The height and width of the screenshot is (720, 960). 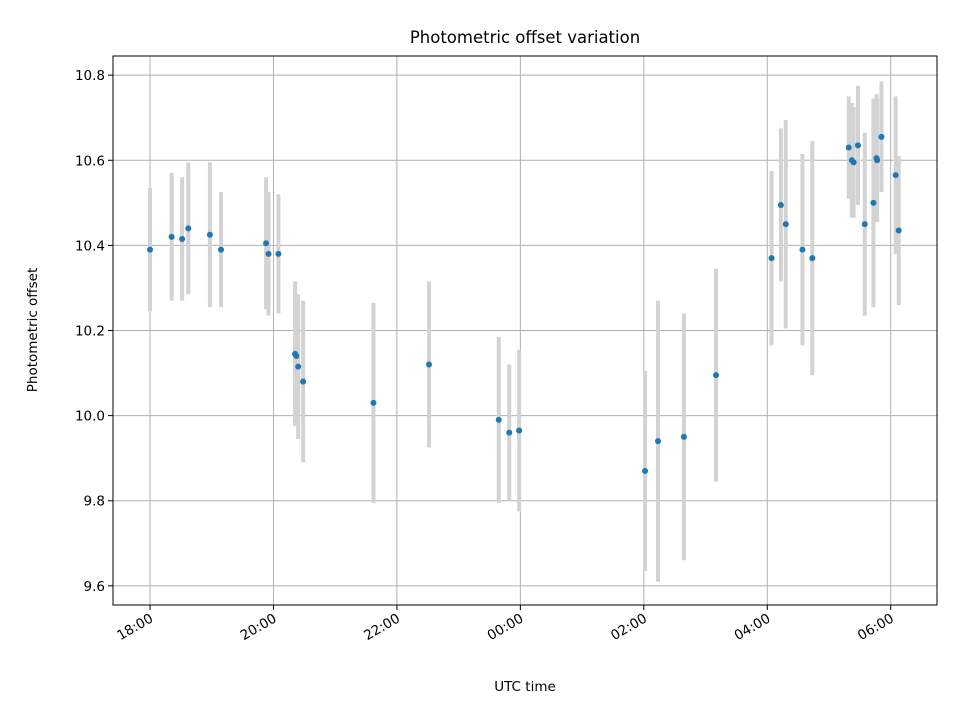 I want to click on x-axis-label: UTC time, so click(x=525, y=687).